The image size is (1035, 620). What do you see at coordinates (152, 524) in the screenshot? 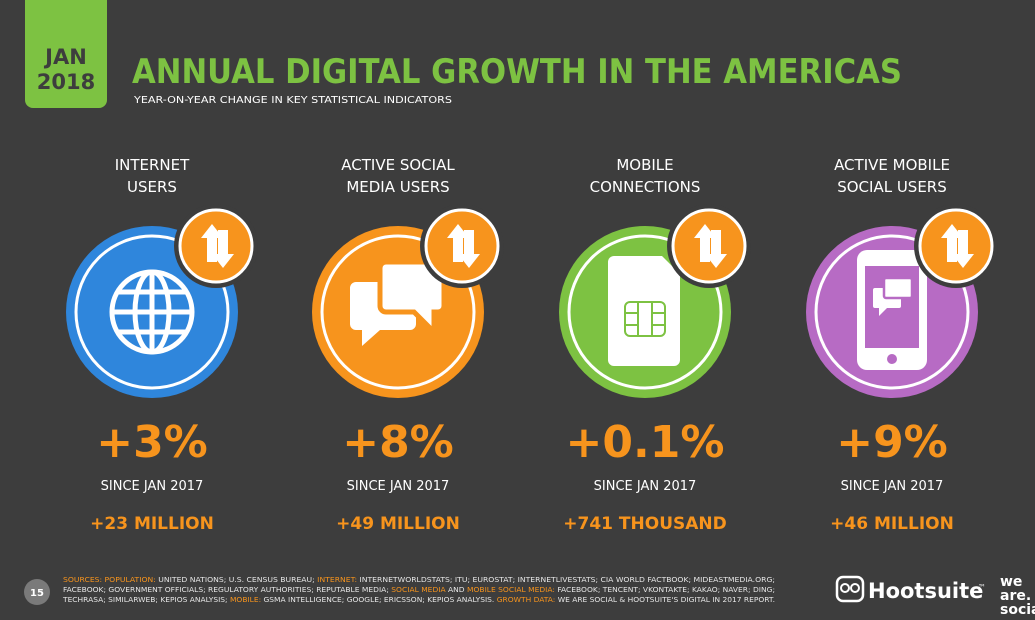
I see `absolute-change: +23 MILLION` at bounding box center [152, 524].